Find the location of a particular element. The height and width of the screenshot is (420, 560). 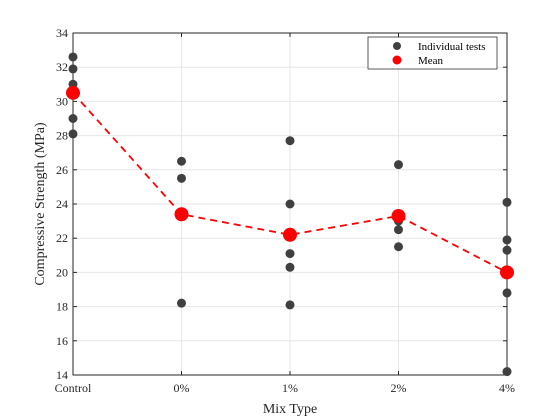

y-axis-label: Compressive Strength (MPa) is located at coordinates (40, 204).